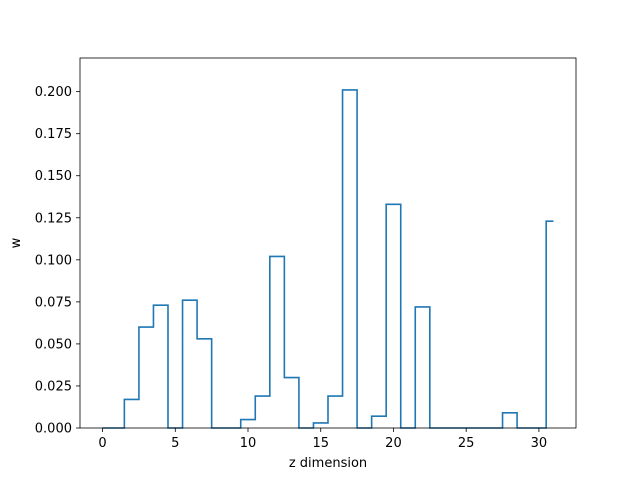 Image resolution: width=640 pixels, height=480 pixels. What do you see at coordinates (248, 443) in the screenshot?
I see `x-tick-label: 10` at bounding box center [248, 443].